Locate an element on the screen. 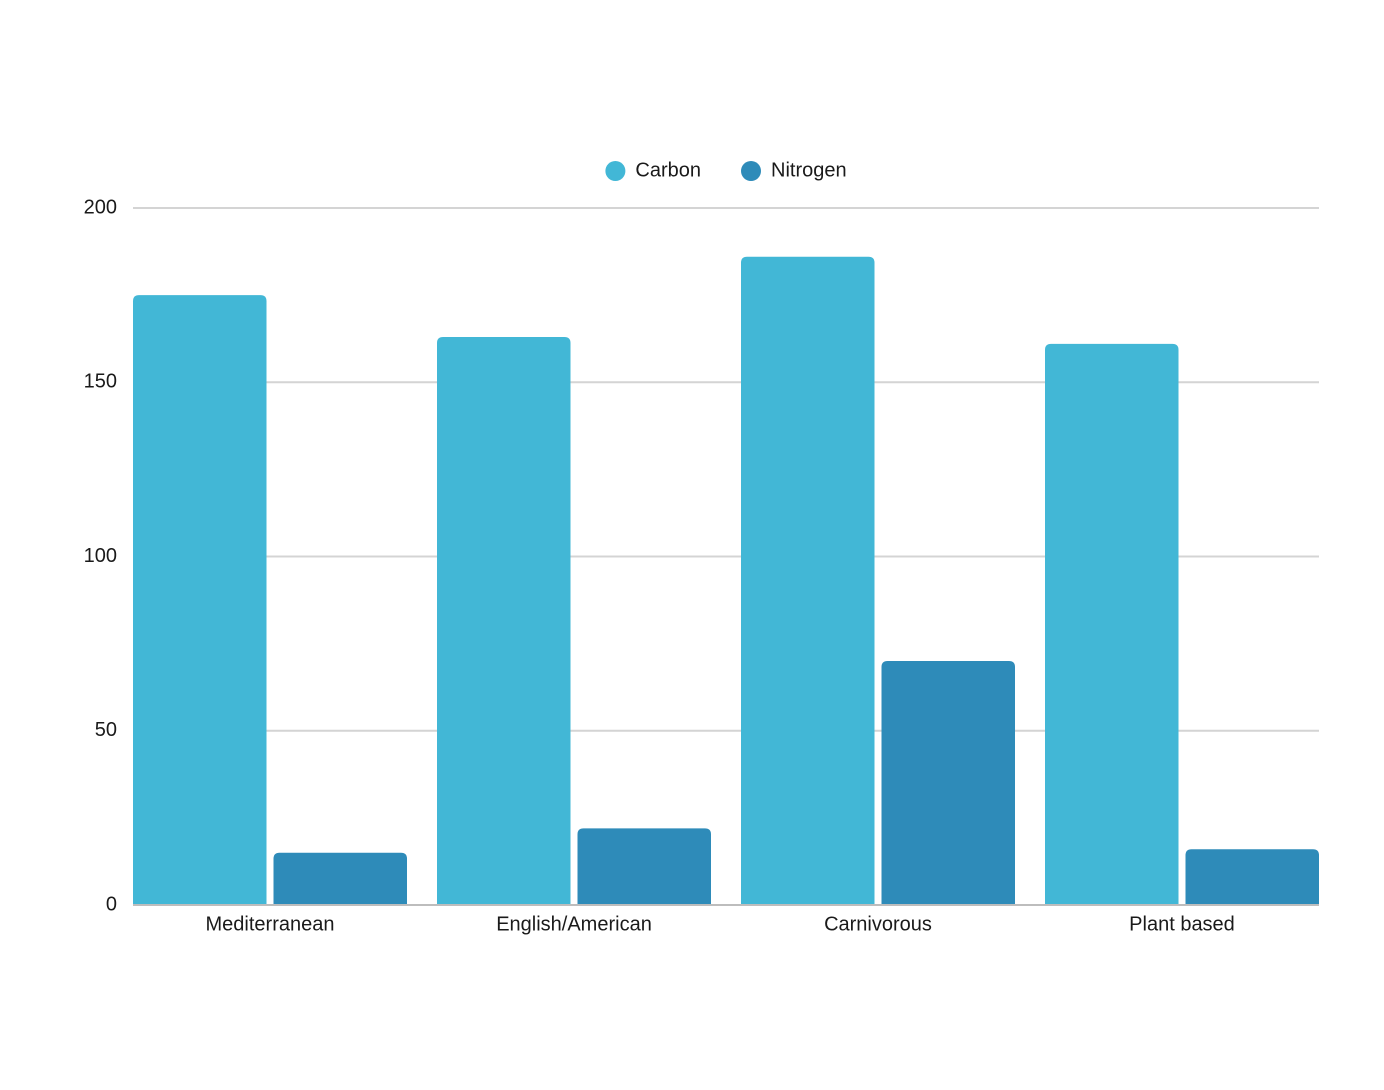  legend-label: Nitrogen is located at coordinates (809, 170).